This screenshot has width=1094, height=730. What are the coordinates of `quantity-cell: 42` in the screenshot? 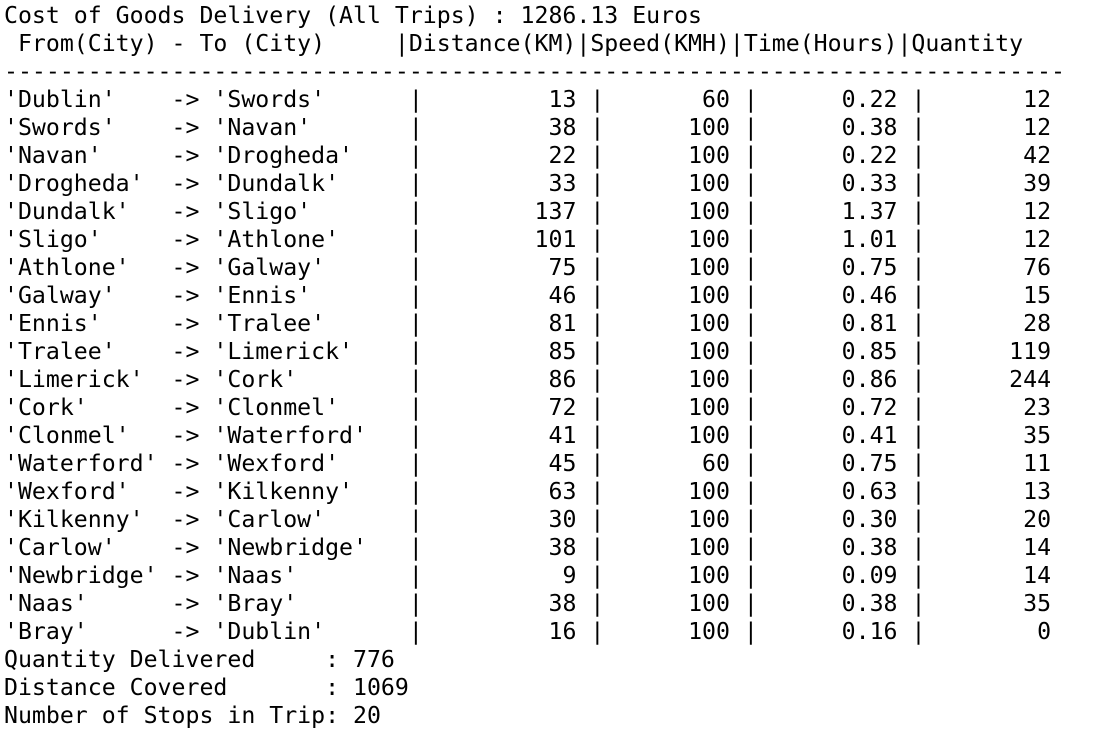 It's located at (988, 155).